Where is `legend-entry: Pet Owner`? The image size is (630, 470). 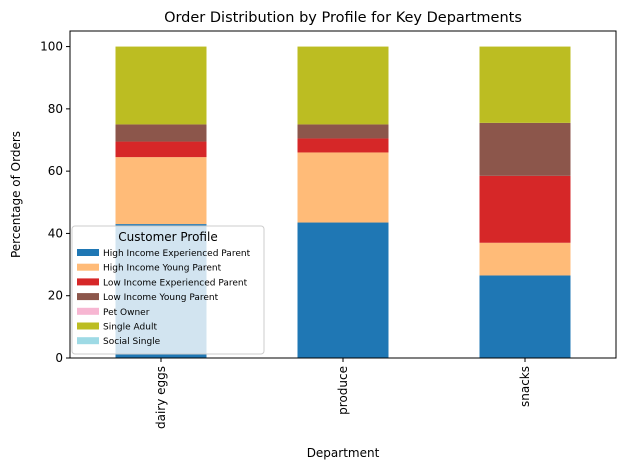 legend-entry: Pet Owner is located at coordinates (126, 313).